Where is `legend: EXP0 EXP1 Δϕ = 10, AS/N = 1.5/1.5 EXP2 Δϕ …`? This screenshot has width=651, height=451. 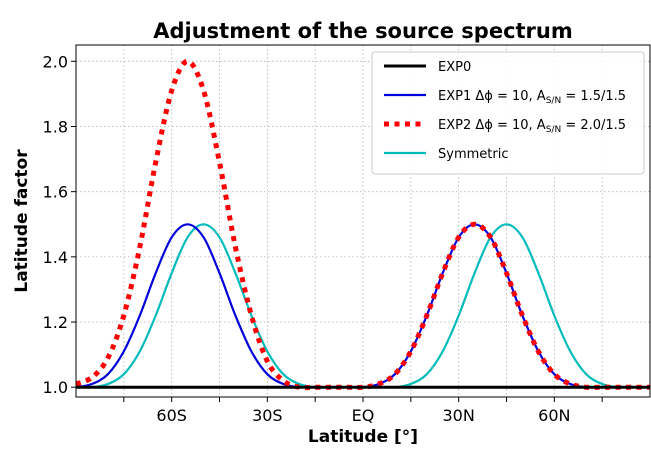 legend: EXP0 EXP1 Δϕ = 10, AS/N = 1.5/1.5 EXP2 Δϕ … is located at coordinates (508, 113).